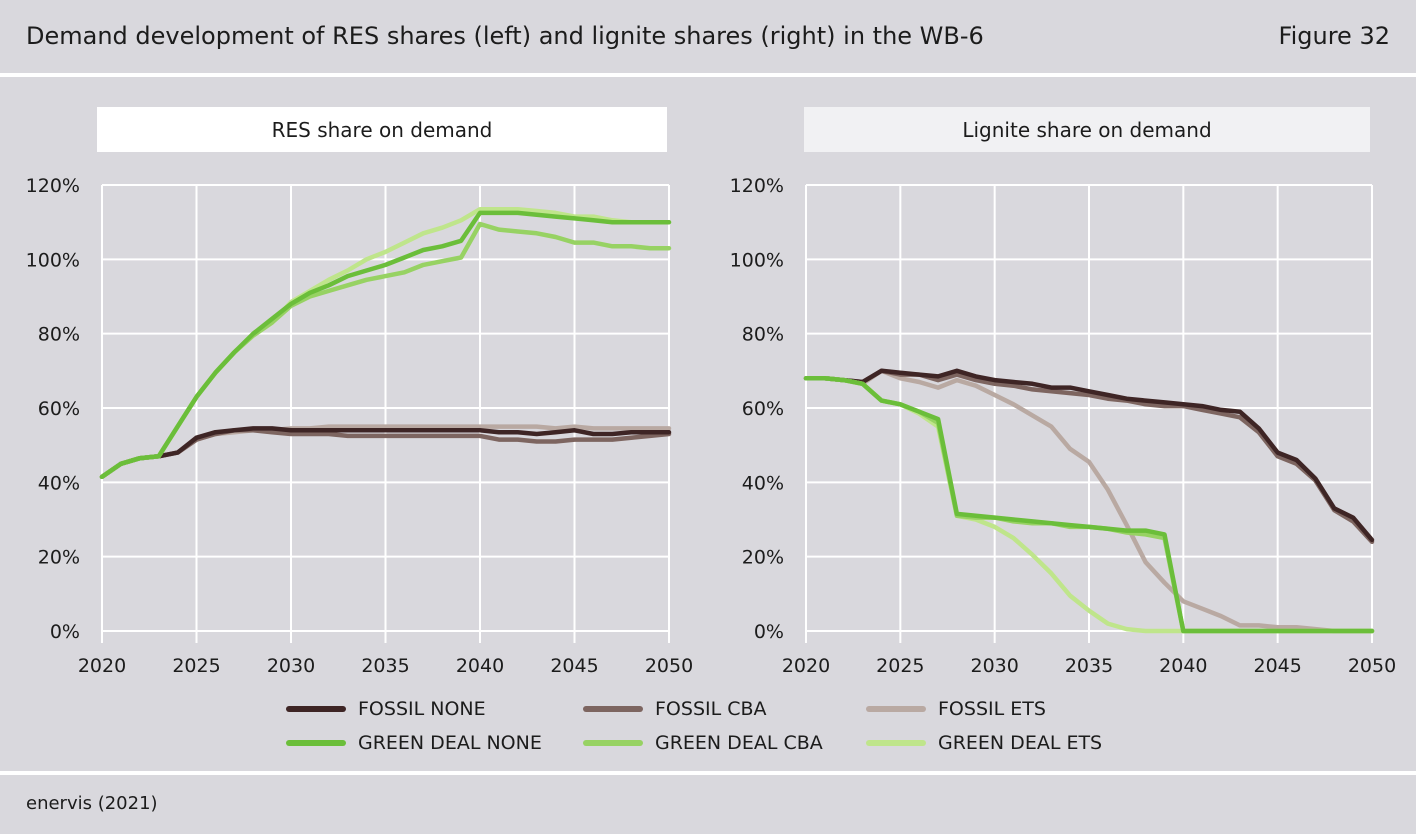 The width and height of the screenshot is (1416, 834). I want to click on res-y-tick-label: 20%, so click(59, 558).